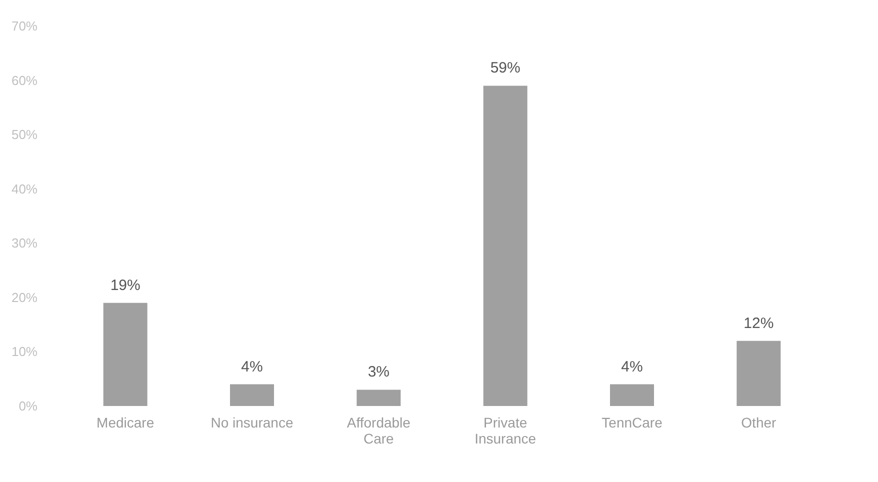 This screenshot has width=878, height=482. What do you see at coordinates (759, 422) in the screenshot?
I see `x-tick-label: Other` at bounding box center [759, 422].